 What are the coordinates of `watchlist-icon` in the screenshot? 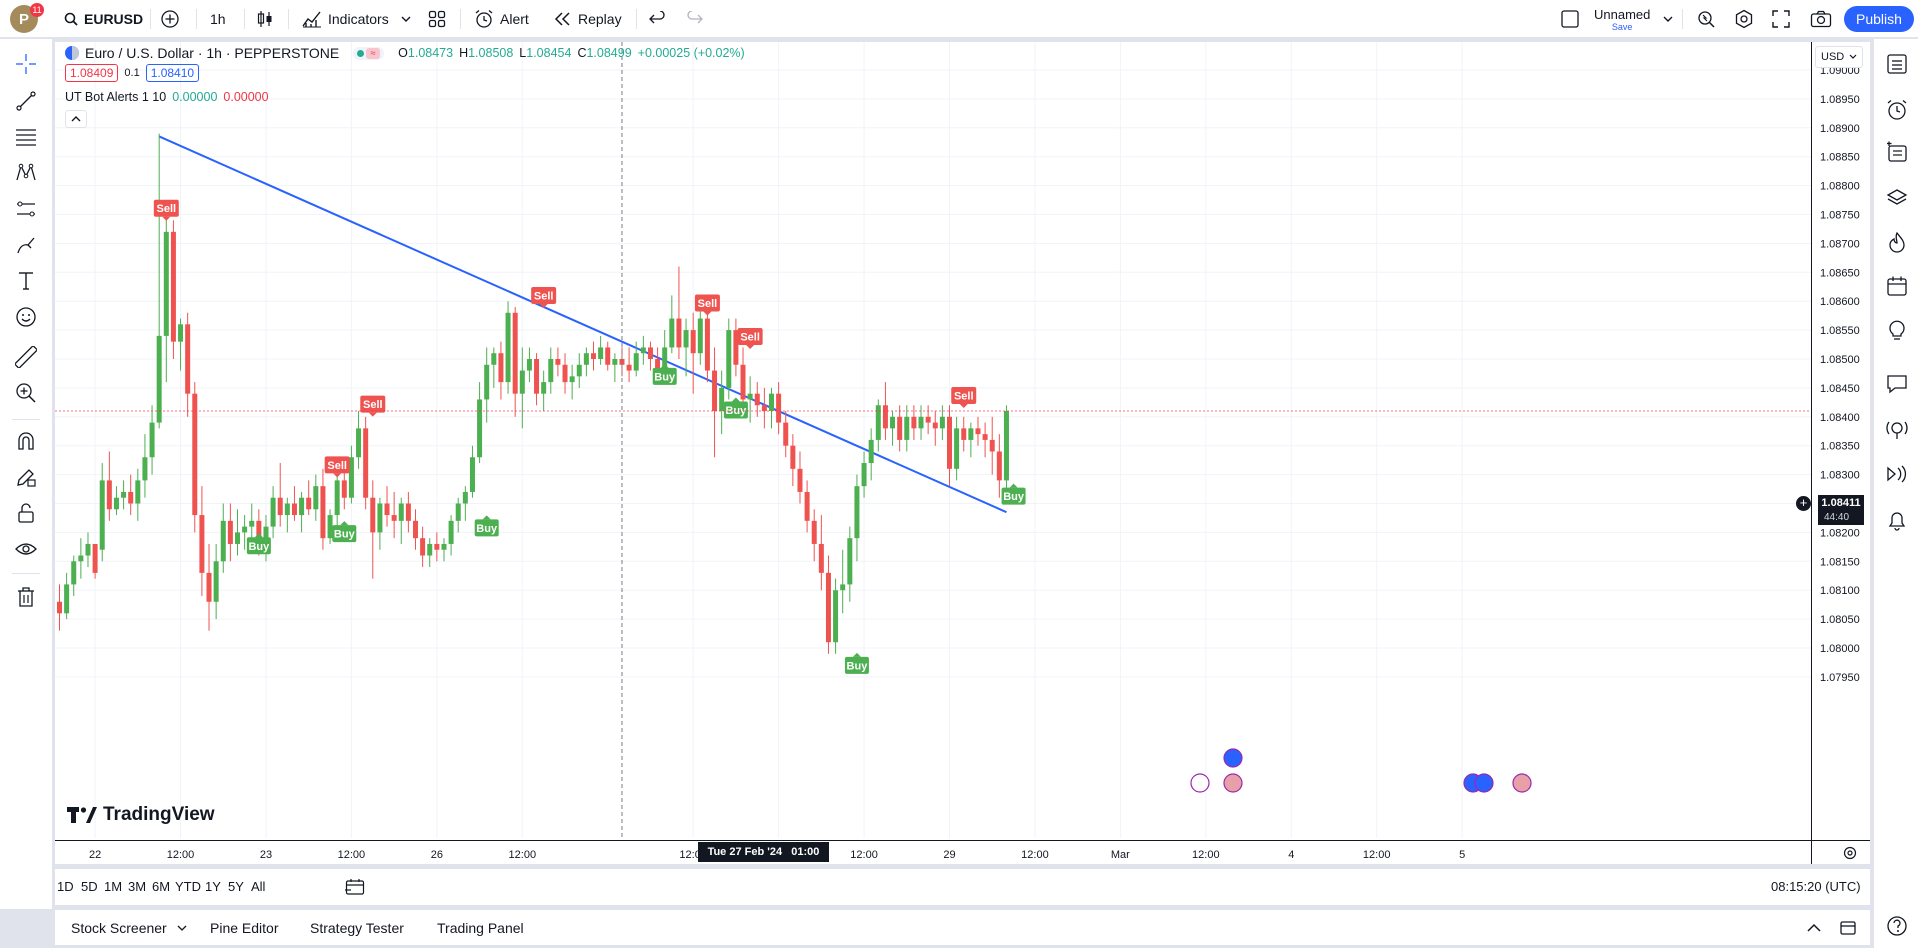 It's located at (1897, 64).